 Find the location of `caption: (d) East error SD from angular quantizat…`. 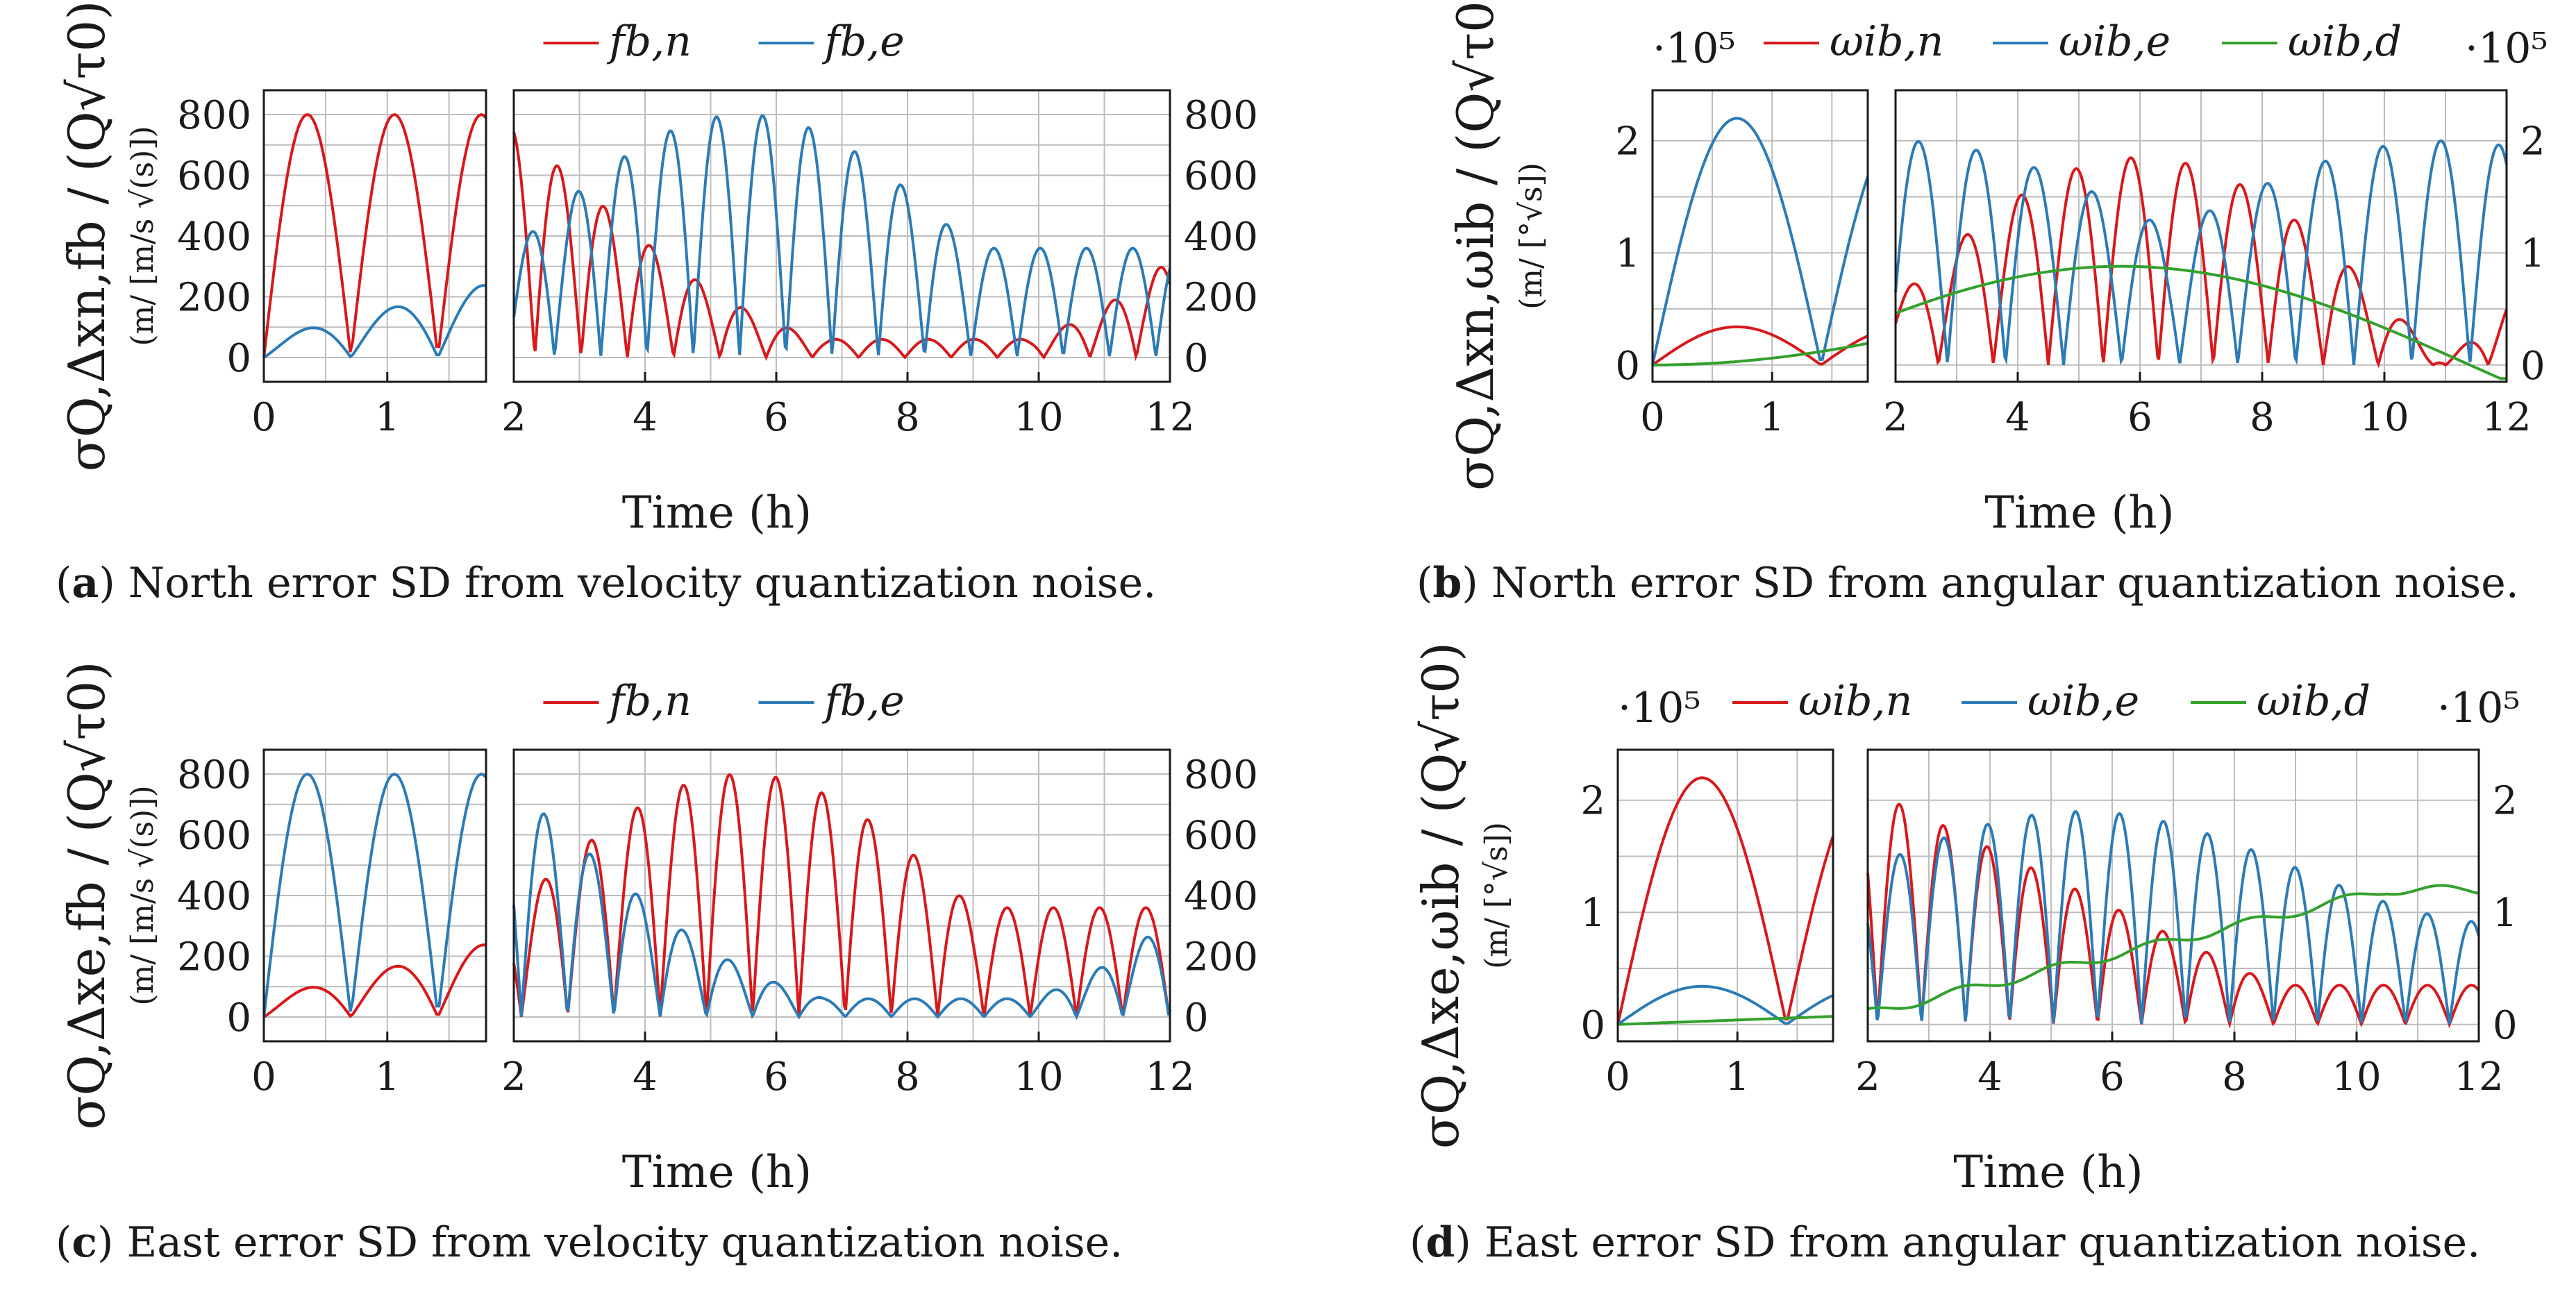

caption: (d) East error SD from angular quantizat… is located at coordinates (1945, 1242).